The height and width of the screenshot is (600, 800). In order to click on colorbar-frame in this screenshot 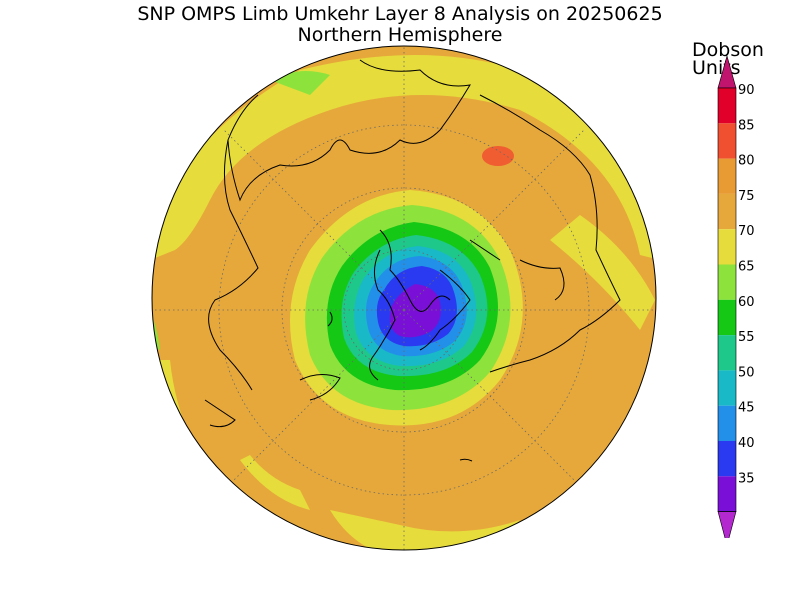, I will do `click(727, 299)`.